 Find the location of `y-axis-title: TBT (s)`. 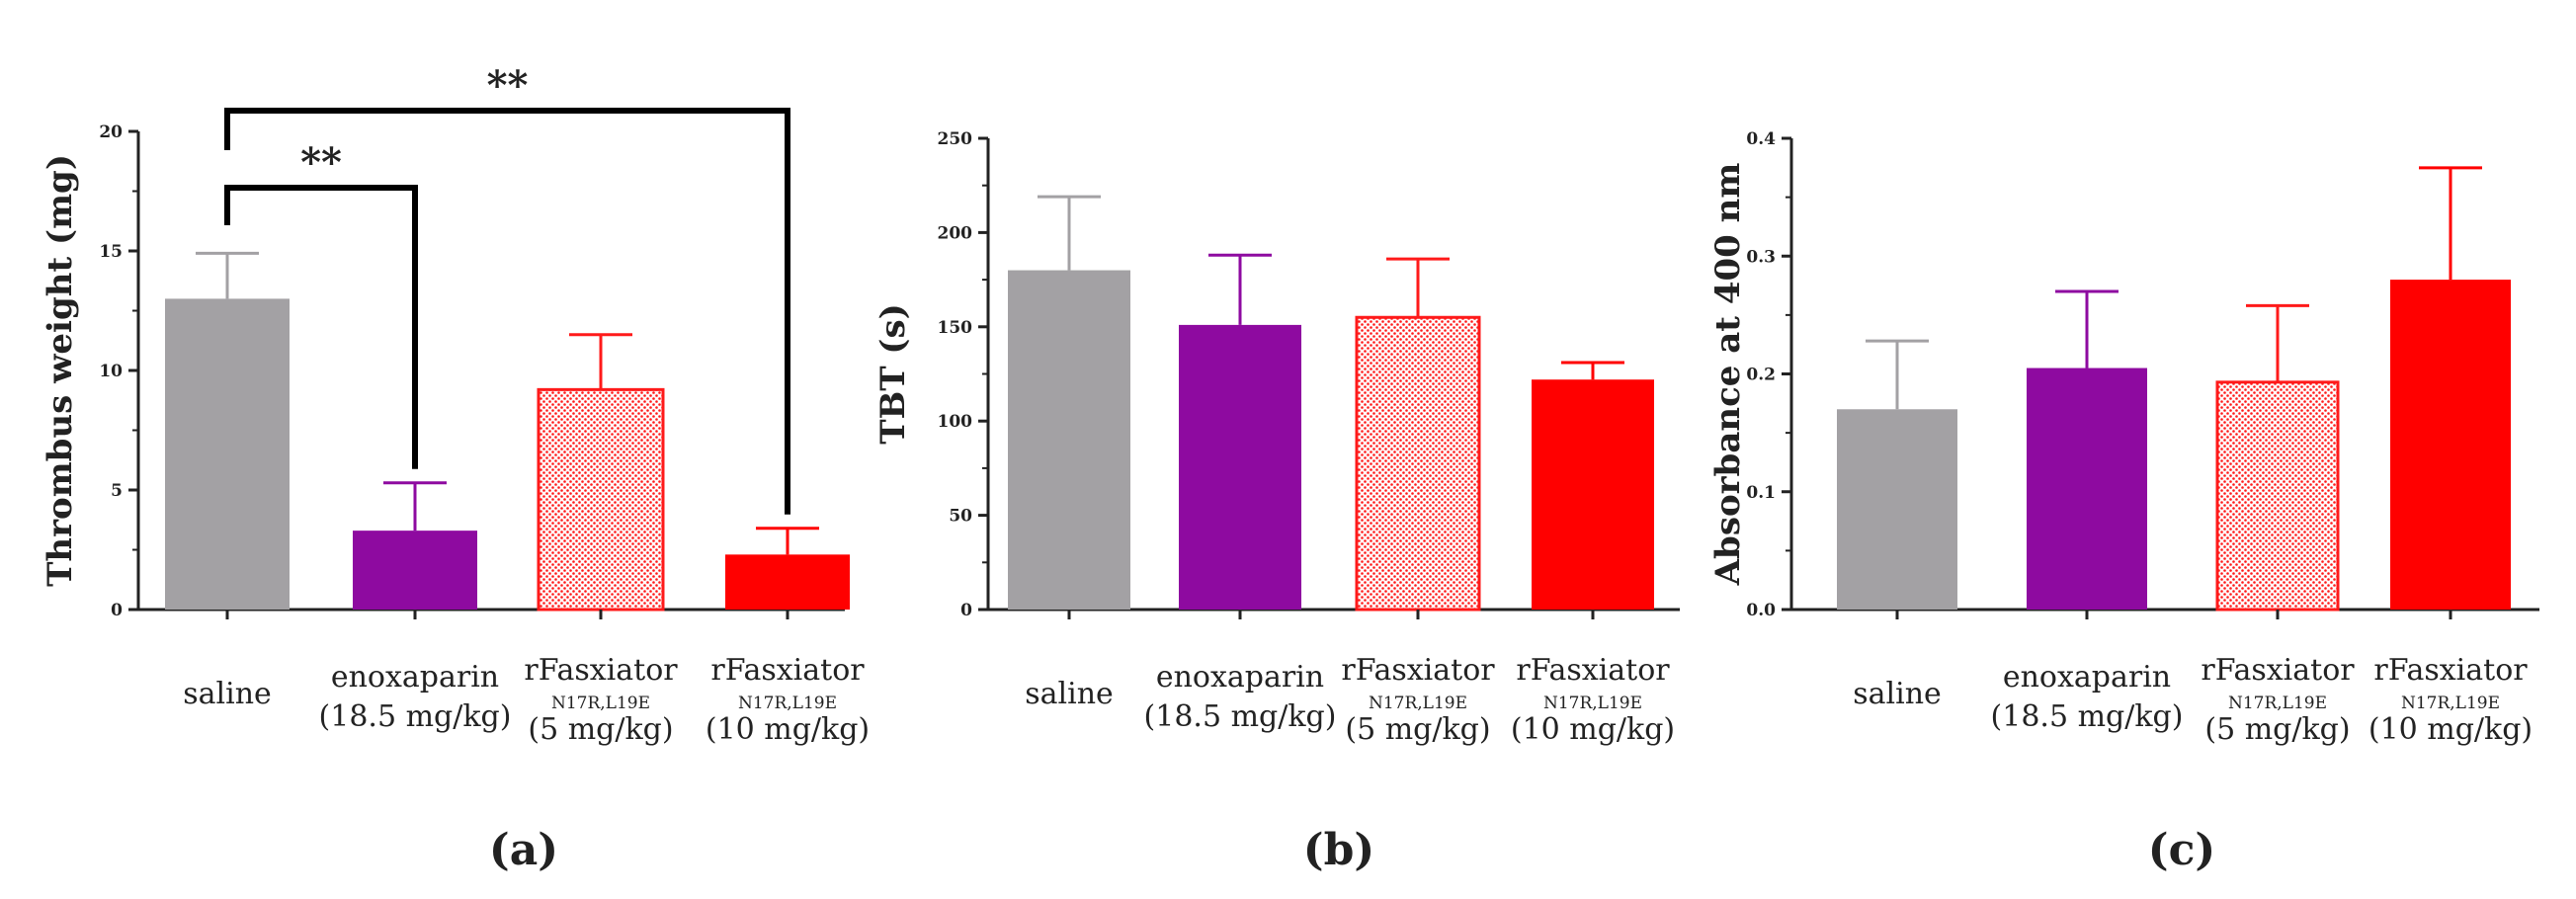

y-axis-title: TBT (s) is located at coordinates (893, 374).